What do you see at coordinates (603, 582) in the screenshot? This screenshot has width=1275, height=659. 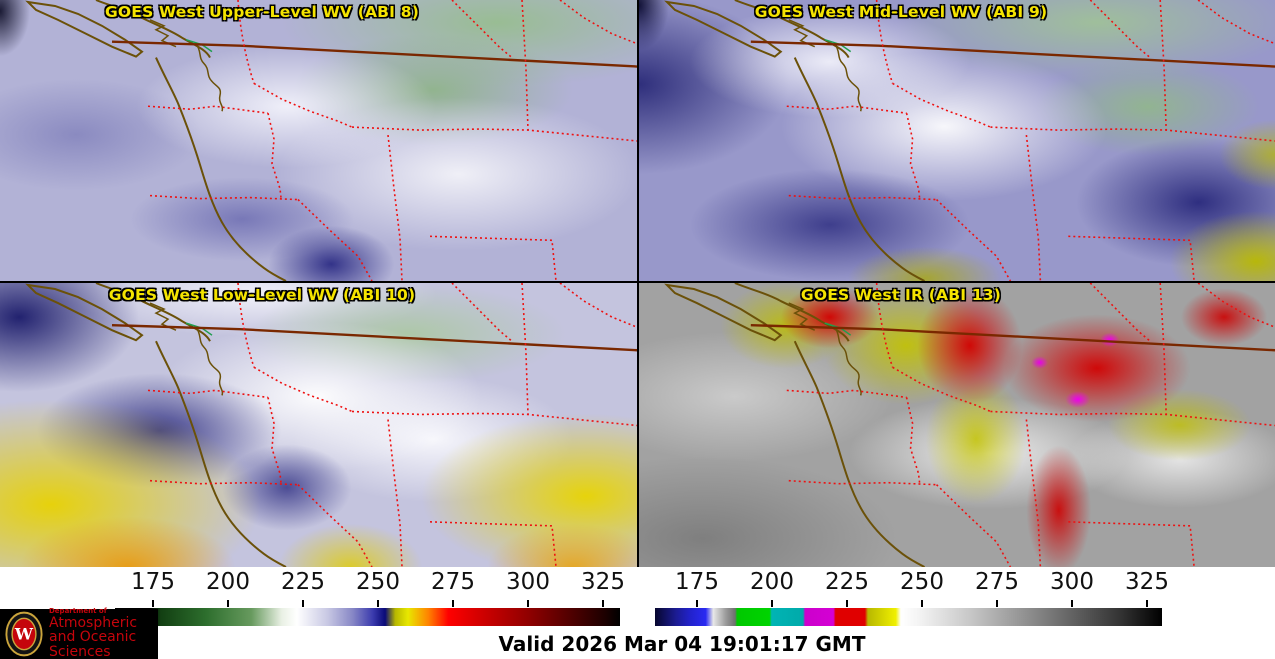 I see `wv-tick-label: 325` at bounding box center [603, 582].